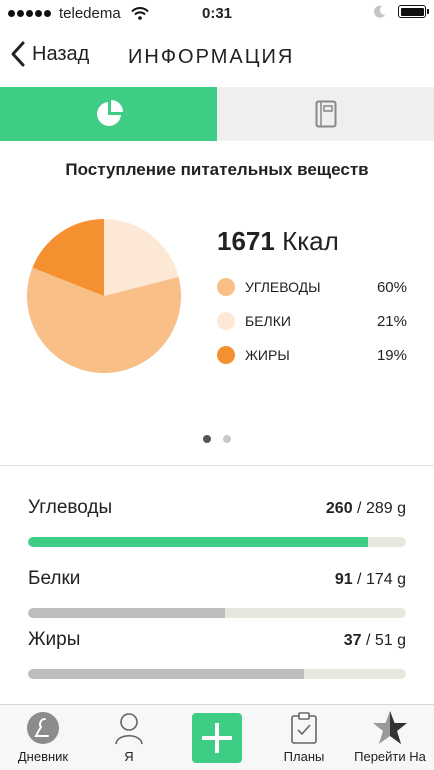  I want to click on tab-plans: Планы, so click(304, 737).